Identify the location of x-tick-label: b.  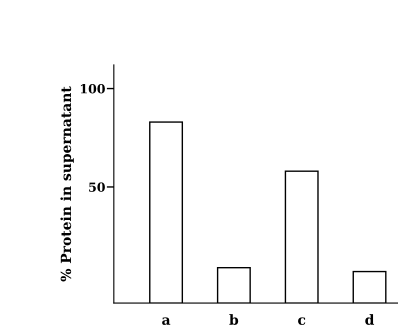
(233, 319).